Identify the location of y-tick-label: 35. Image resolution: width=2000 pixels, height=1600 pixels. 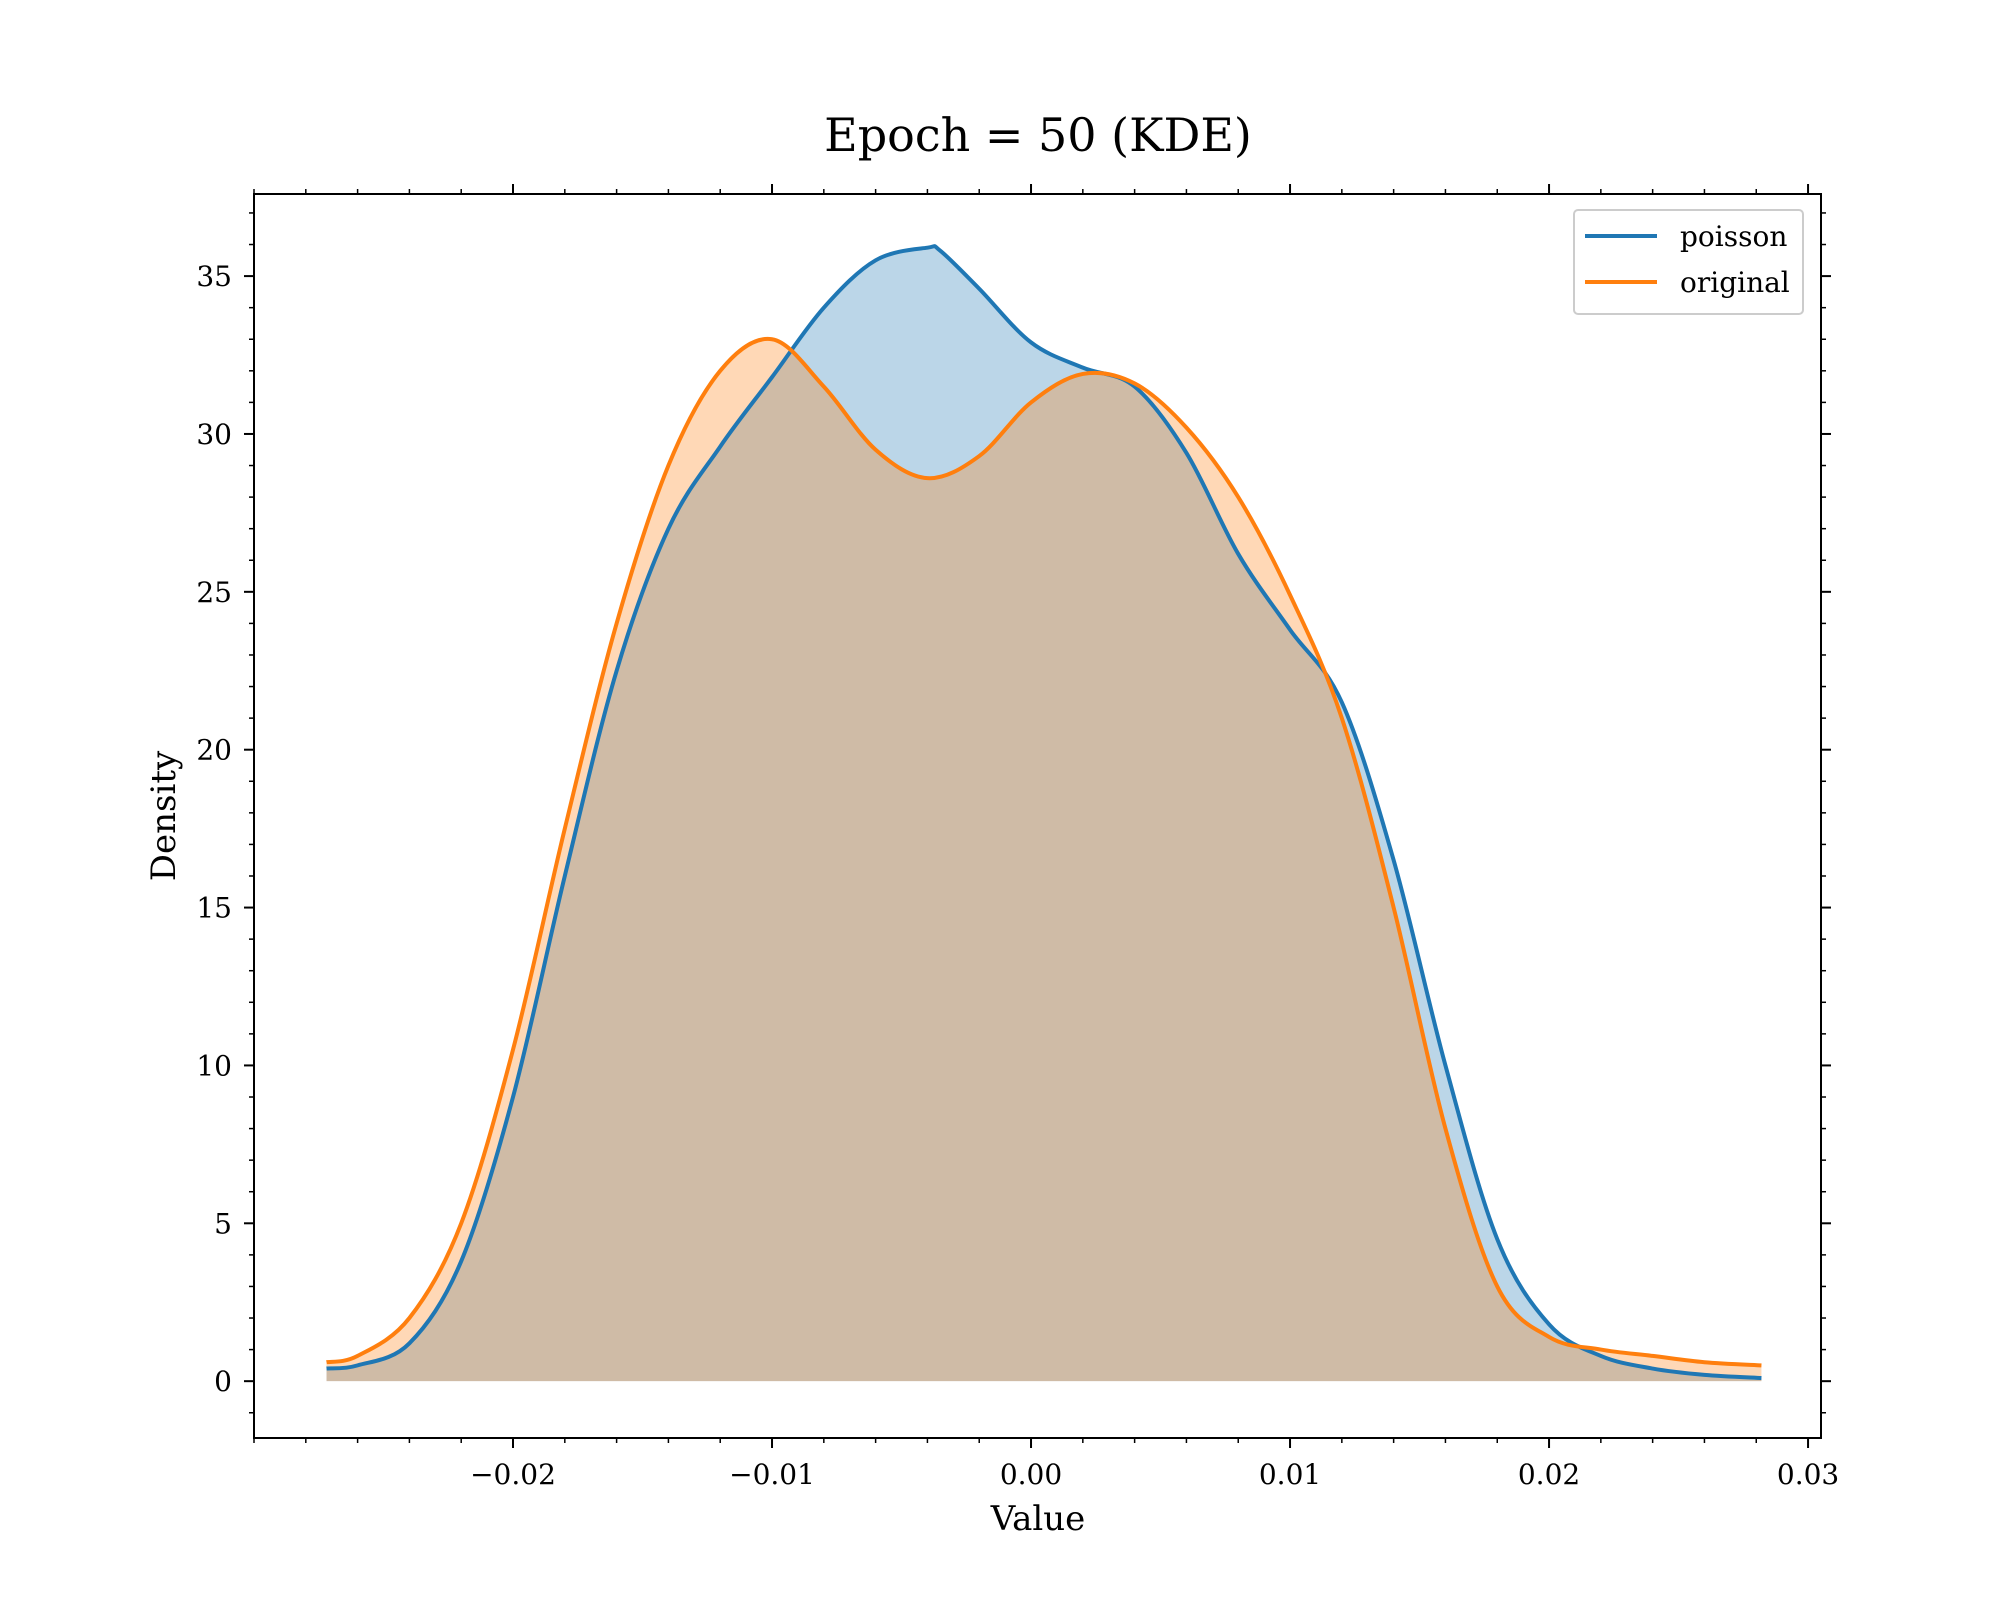
(214, 276).